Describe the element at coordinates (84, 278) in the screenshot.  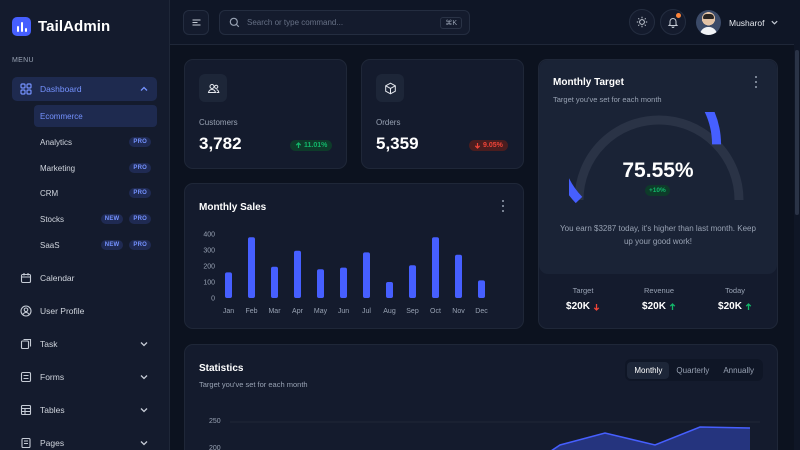
I see `sidebar-item-calendar: Calendar` at that location.